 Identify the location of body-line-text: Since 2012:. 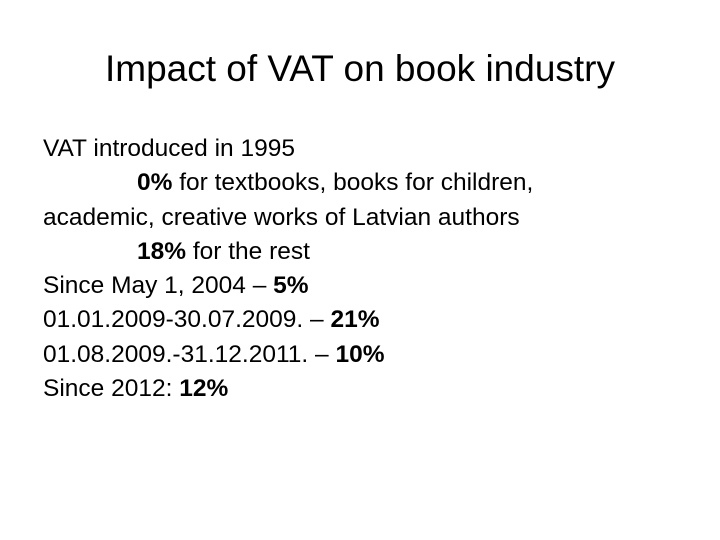
(111, 389).